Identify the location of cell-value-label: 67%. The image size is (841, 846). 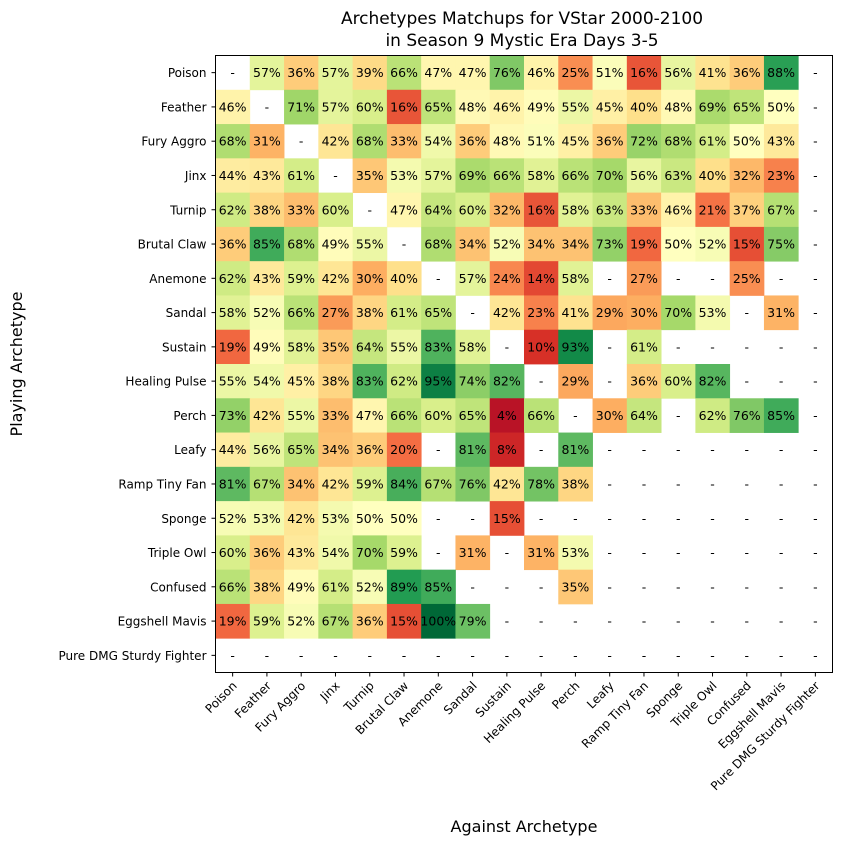
(336, 621).